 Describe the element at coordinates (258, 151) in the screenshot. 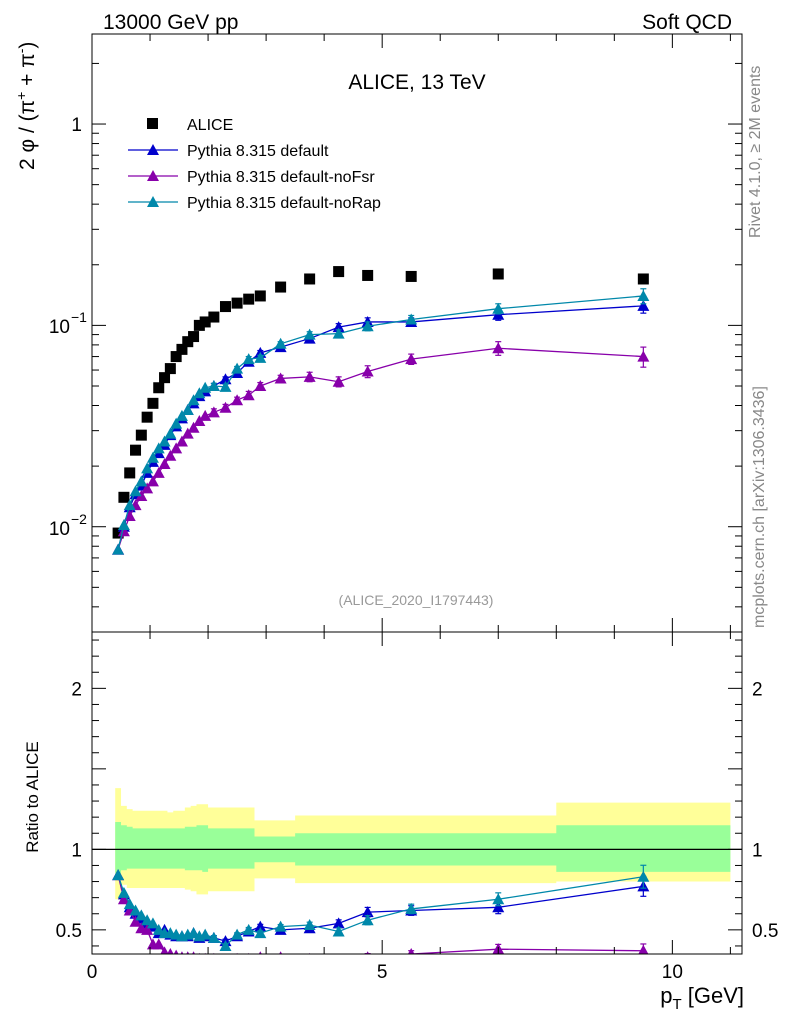

I see `legend-label-default: Pythia 8.315 default` at that location.